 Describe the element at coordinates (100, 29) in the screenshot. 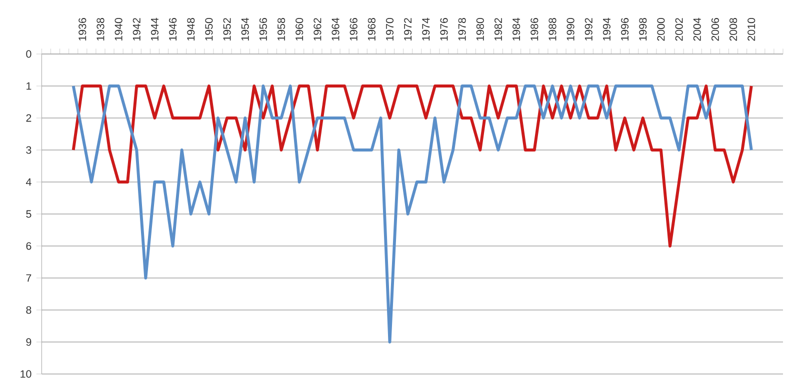

I see `x-tick-label: 1938` at that location.